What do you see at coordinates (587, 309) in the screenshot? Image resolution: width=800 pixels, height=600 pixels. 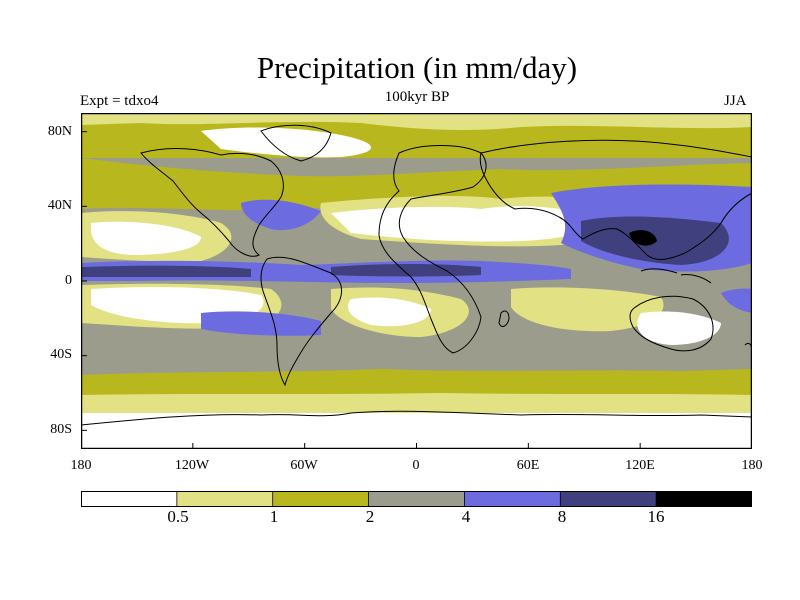 I see `field-sindian-pale` at bounding box center [587, 309].